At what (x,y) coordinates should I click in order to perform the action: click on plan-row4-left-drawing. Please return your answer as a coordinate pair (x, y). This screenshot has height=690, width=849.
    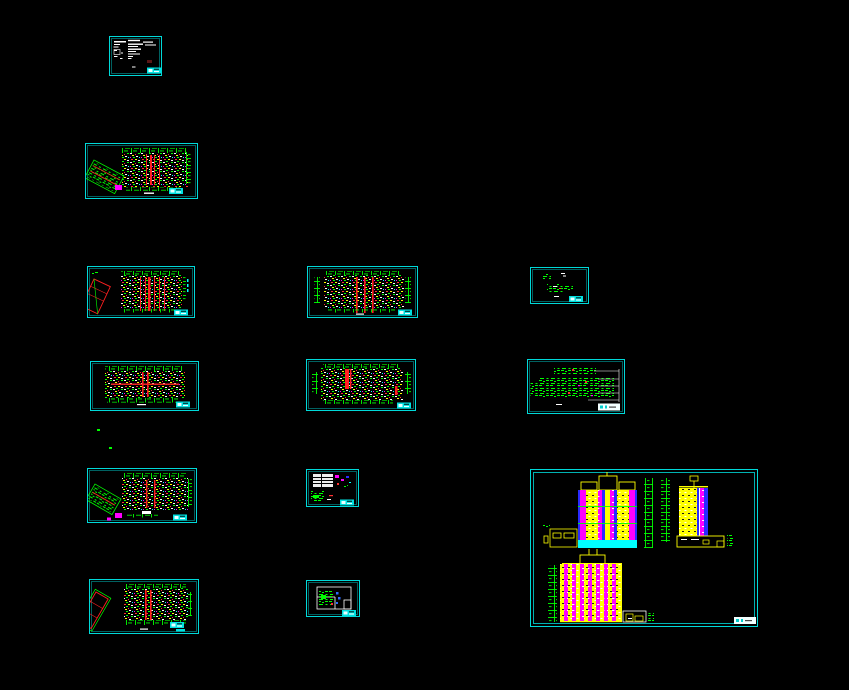
    Looking at the image, I should click on (144, 386).